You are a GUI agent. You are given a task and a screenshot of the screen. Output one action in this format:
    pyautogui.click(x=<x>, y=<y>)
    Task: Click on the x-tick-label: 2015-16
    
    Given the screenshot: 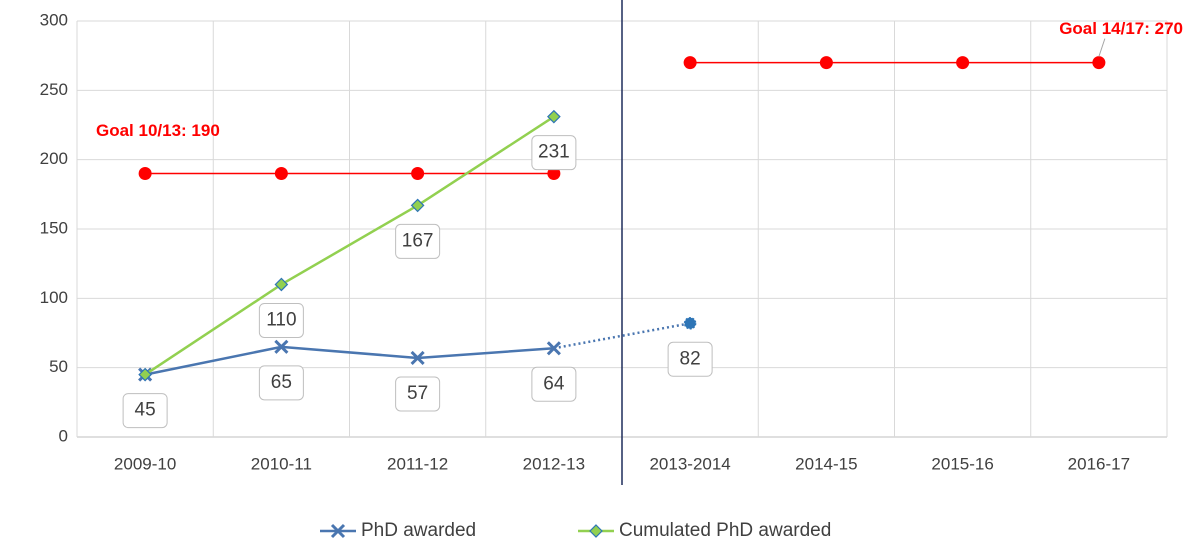 What is the action you would take?
    pyautogui.click(x=962, y=463)
    